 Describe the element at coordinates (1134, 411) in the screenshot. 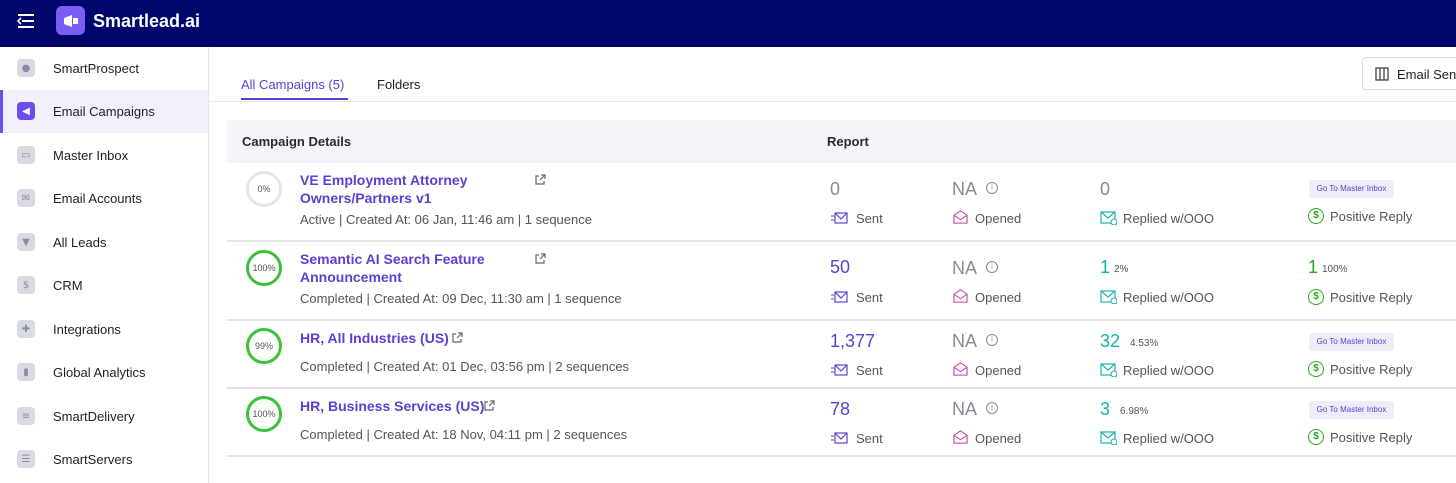

I see `replied-percent: 6.98%` at that location.